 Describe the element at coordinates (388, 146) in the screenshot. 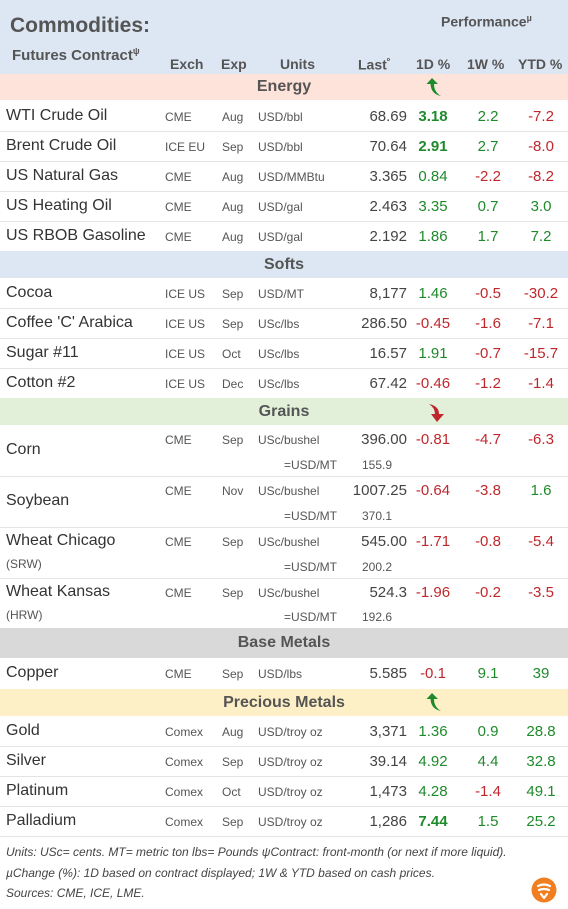

I see `last-price: 70.64` at that location.